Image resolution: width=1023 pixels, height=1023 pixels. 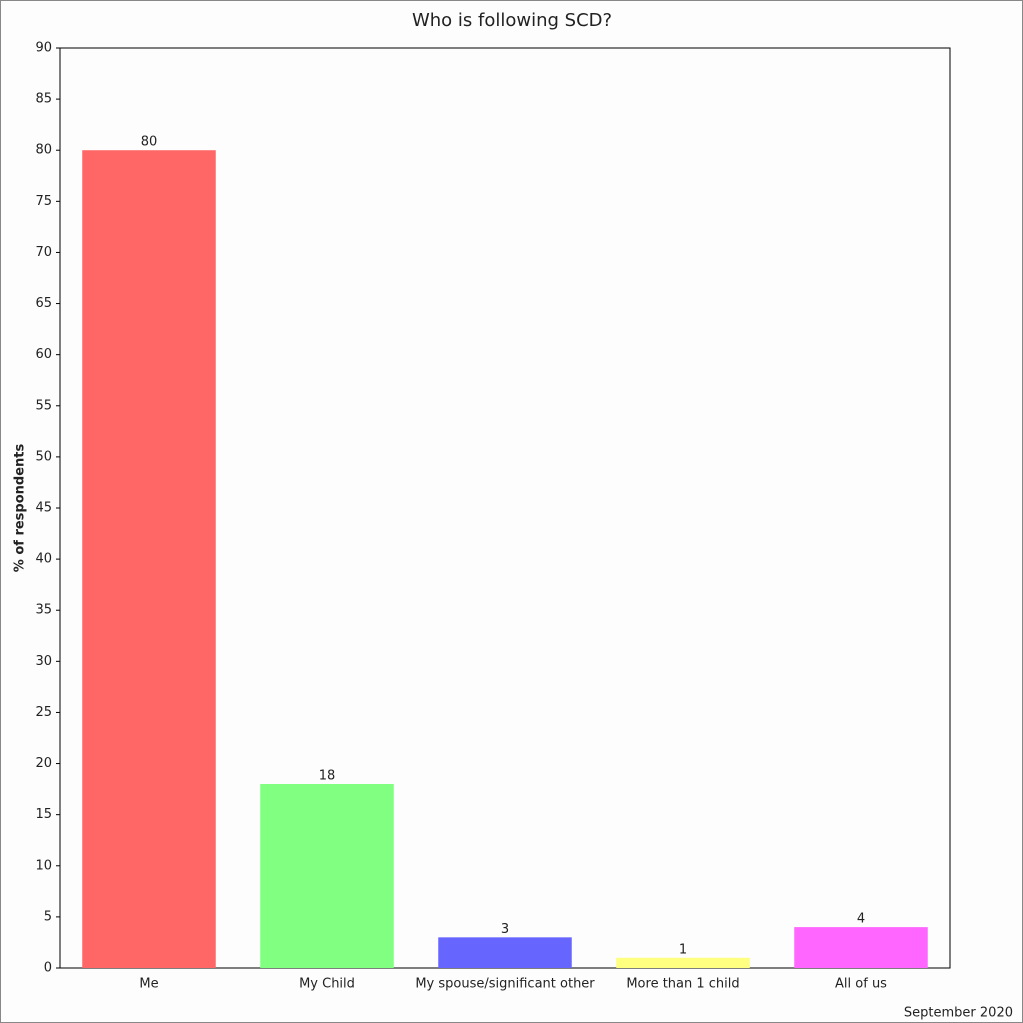 What do you see at coordinates (43, 712) in the screenshot?
I see `y-tick-label: 25` at bounding box center [43, 712].